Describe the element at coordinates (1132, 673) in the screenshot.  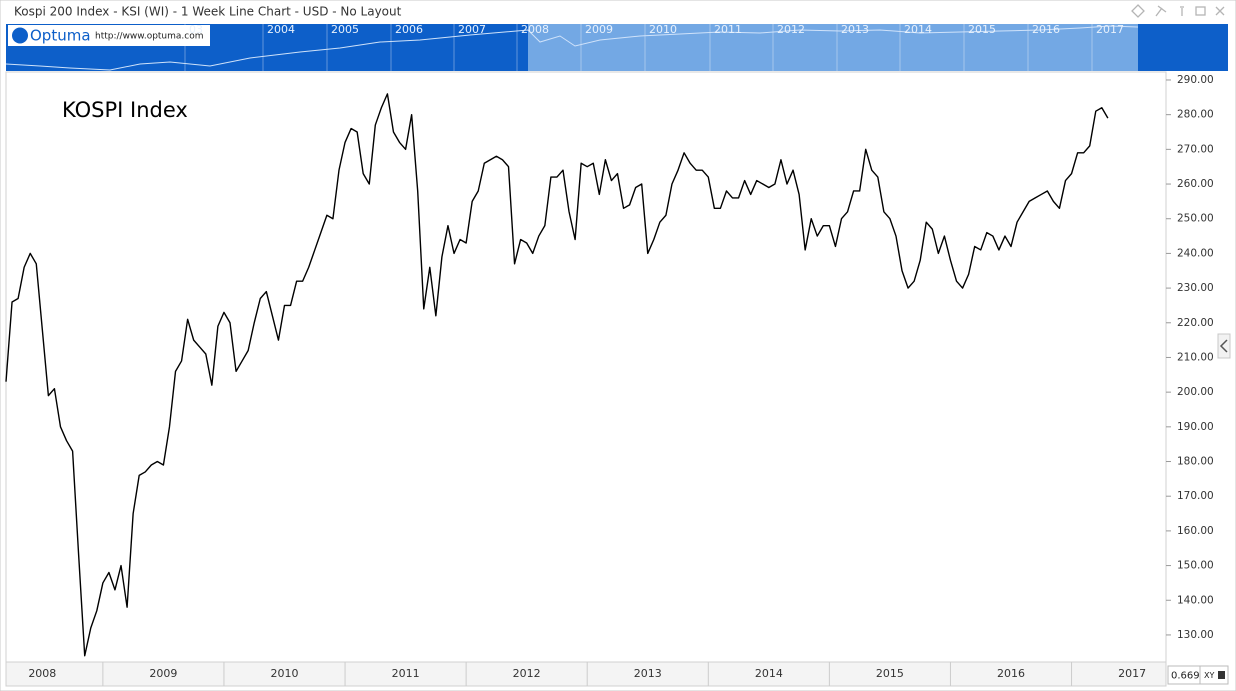
I see `x-tick-label: 2017` at that location.